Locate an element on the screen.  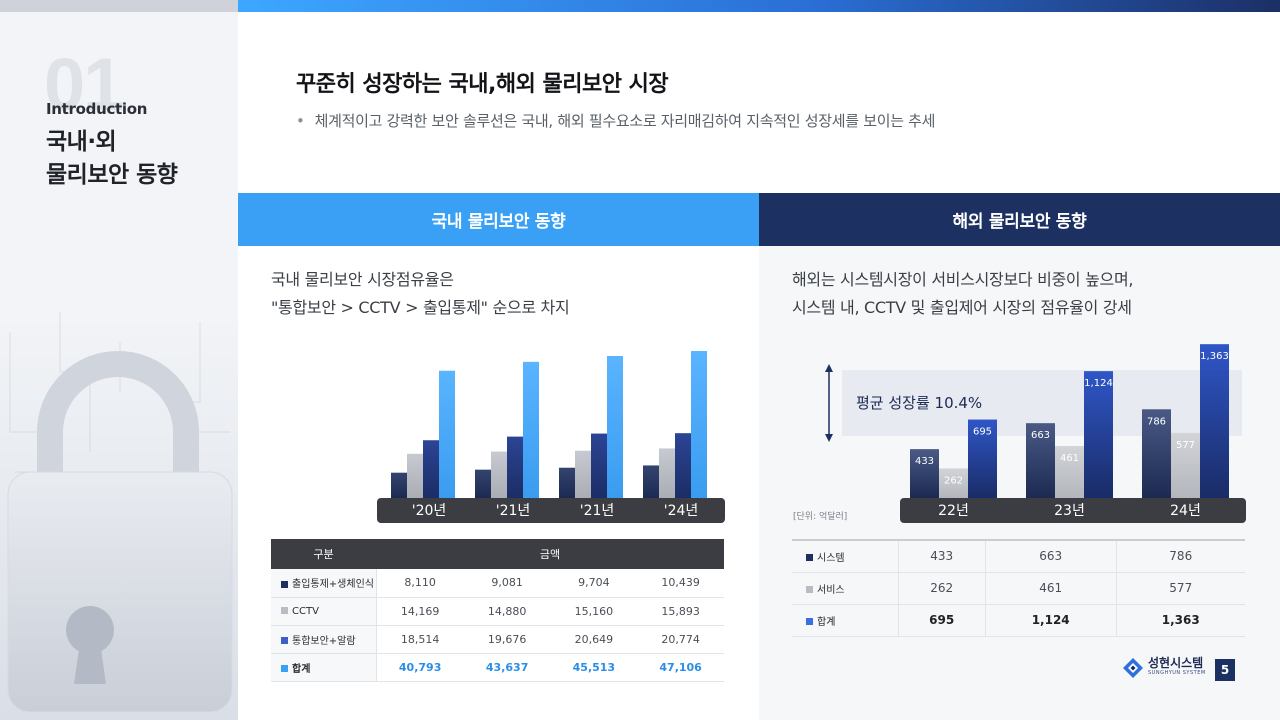
x-tick-label: 22년 is located at coordinates (953, 511).